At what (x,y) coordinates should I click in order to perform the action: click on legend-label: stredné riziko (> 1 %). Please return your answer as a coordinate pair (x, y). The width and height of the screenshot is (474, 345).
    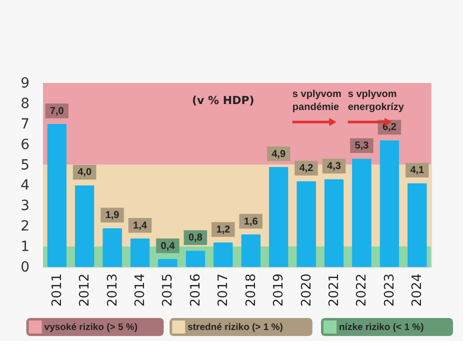
    Looking at the image, I should click on (235, 327).